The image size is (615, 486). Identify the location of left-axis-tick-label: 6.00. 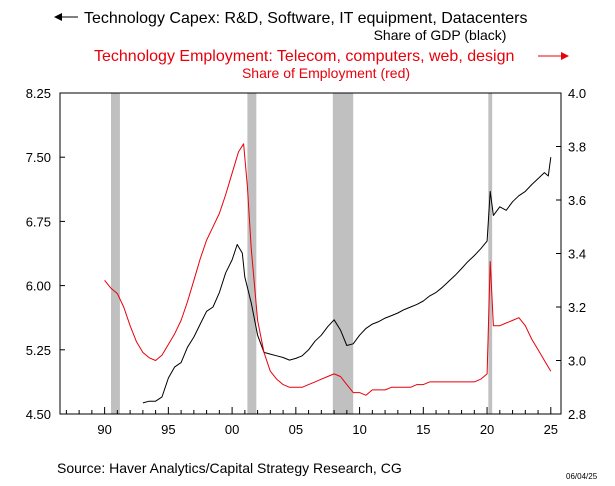
(38, 286).